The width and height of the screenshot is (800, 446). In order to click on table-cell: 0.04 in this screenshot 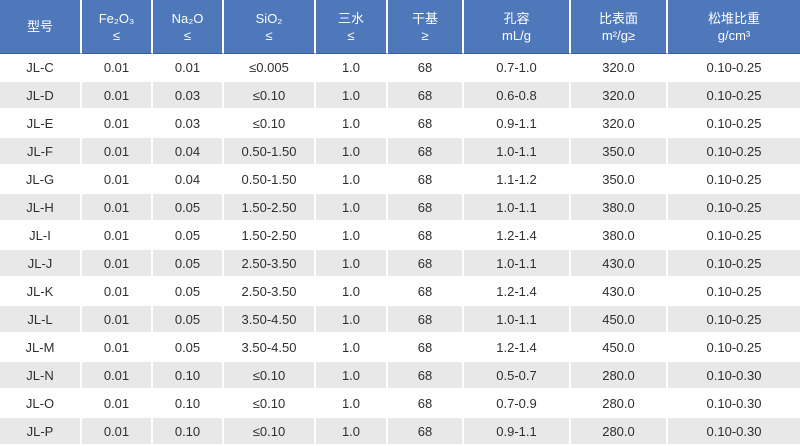, I will do `click(188, 180)`.